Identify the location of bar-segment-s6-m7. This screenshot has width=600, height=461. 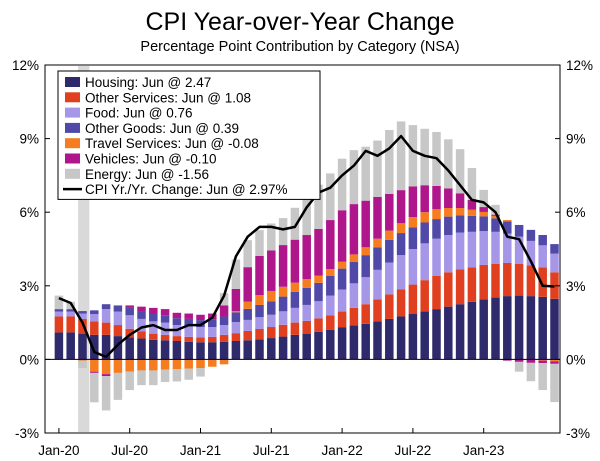
(141, 378).